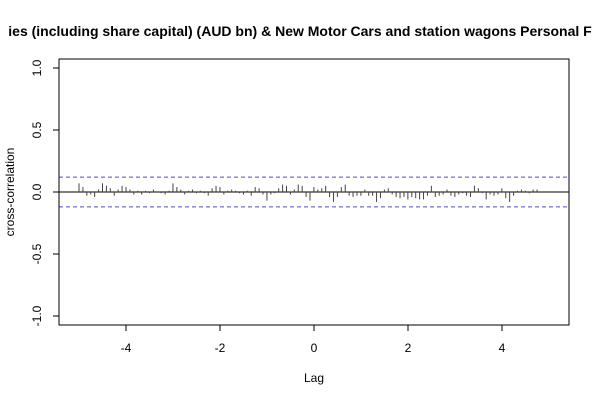  Describe the element at coordinates (220, 348) in the screenshot. I see `x-tick-label: -2` at that location.